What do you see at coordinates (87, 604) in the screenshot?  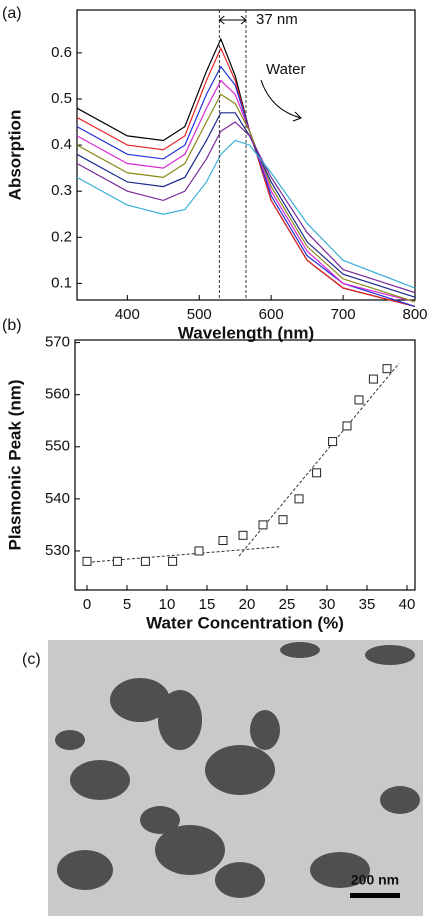 I see `x-tick-label: 0` at bounding box center [87, 604].